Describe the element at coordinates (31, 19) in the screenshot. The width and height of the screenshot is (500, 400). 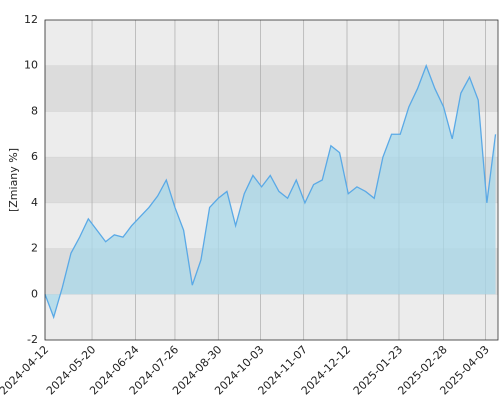
I see `y-tick-label: 12` at that location.